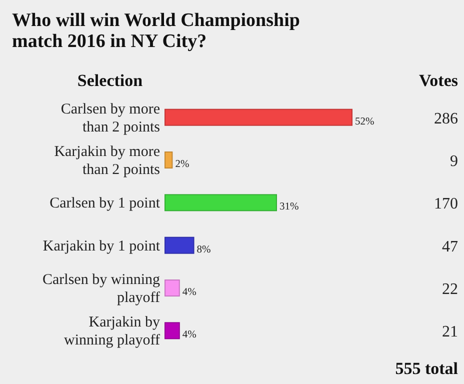  What do you see at coordinates (364, 122) in the screenshot?
I see `data-label: 52%` at bounding box center [364, 122].